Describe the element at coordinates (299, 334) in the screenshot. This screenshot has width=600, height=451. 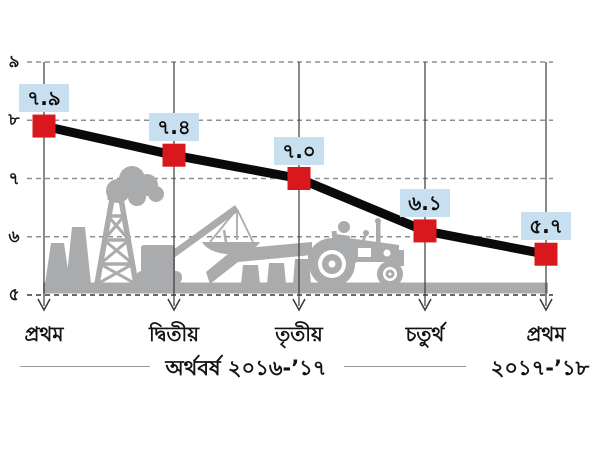
I see `x-axis-tick-label: তৃতীয়` at that location.